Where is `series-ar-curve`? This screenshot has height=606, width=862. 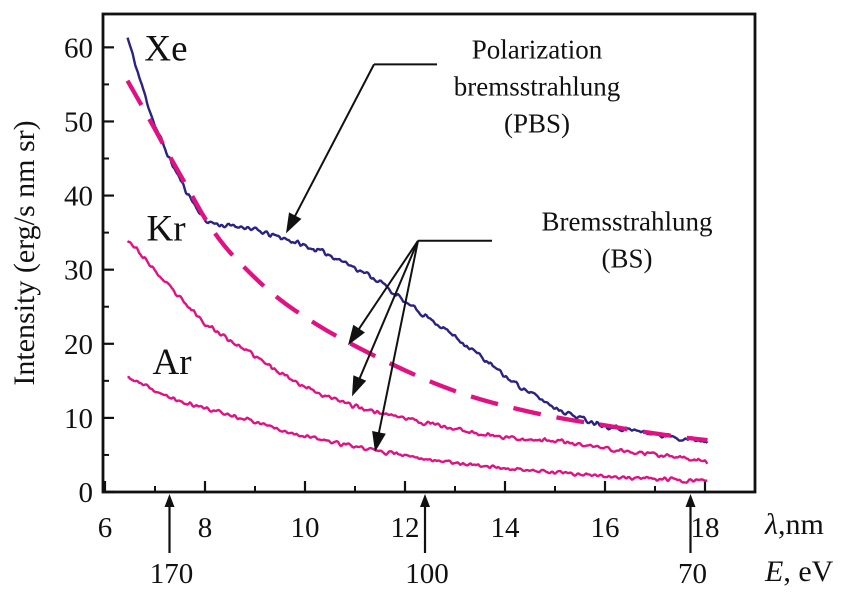
series-ar-curve is located at coordinates (417, 429).